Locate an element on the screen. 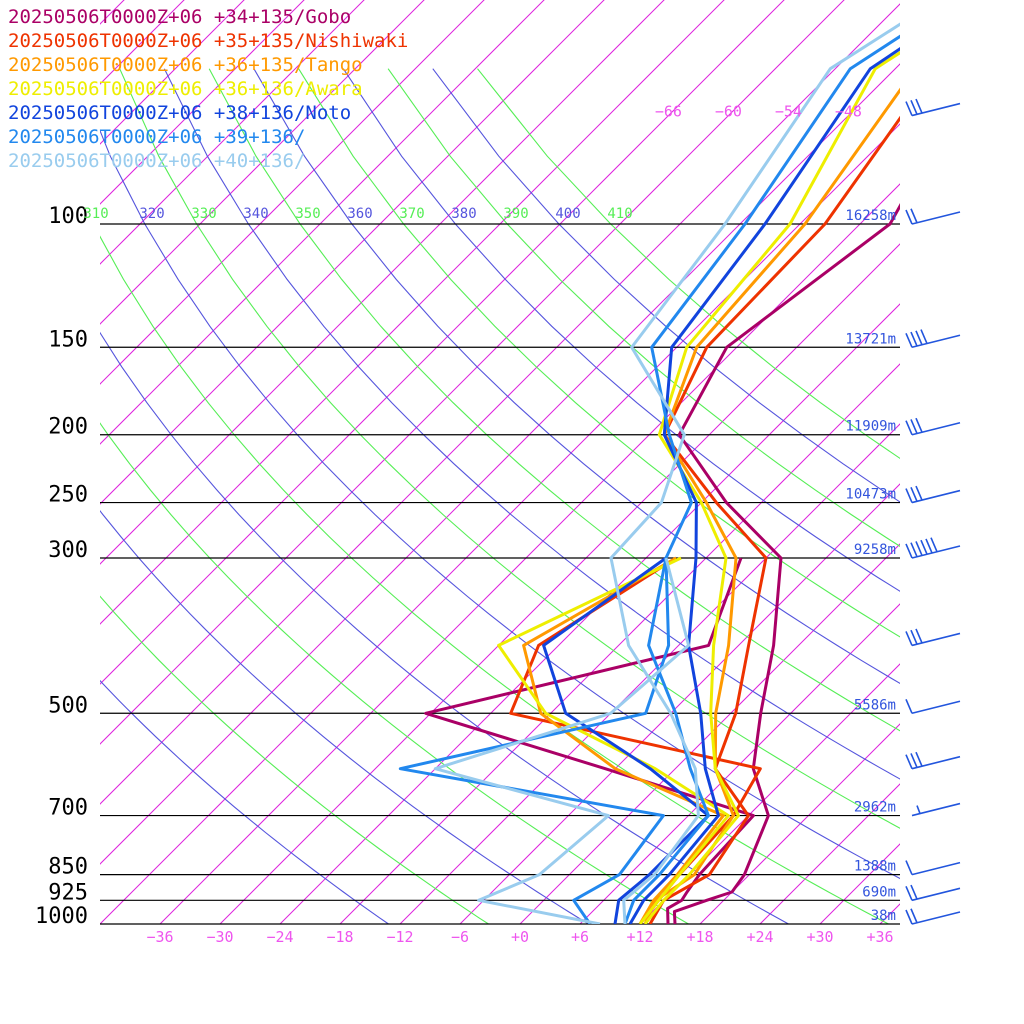  upper-temp-label: −66 is located at coordinates (668, 112).